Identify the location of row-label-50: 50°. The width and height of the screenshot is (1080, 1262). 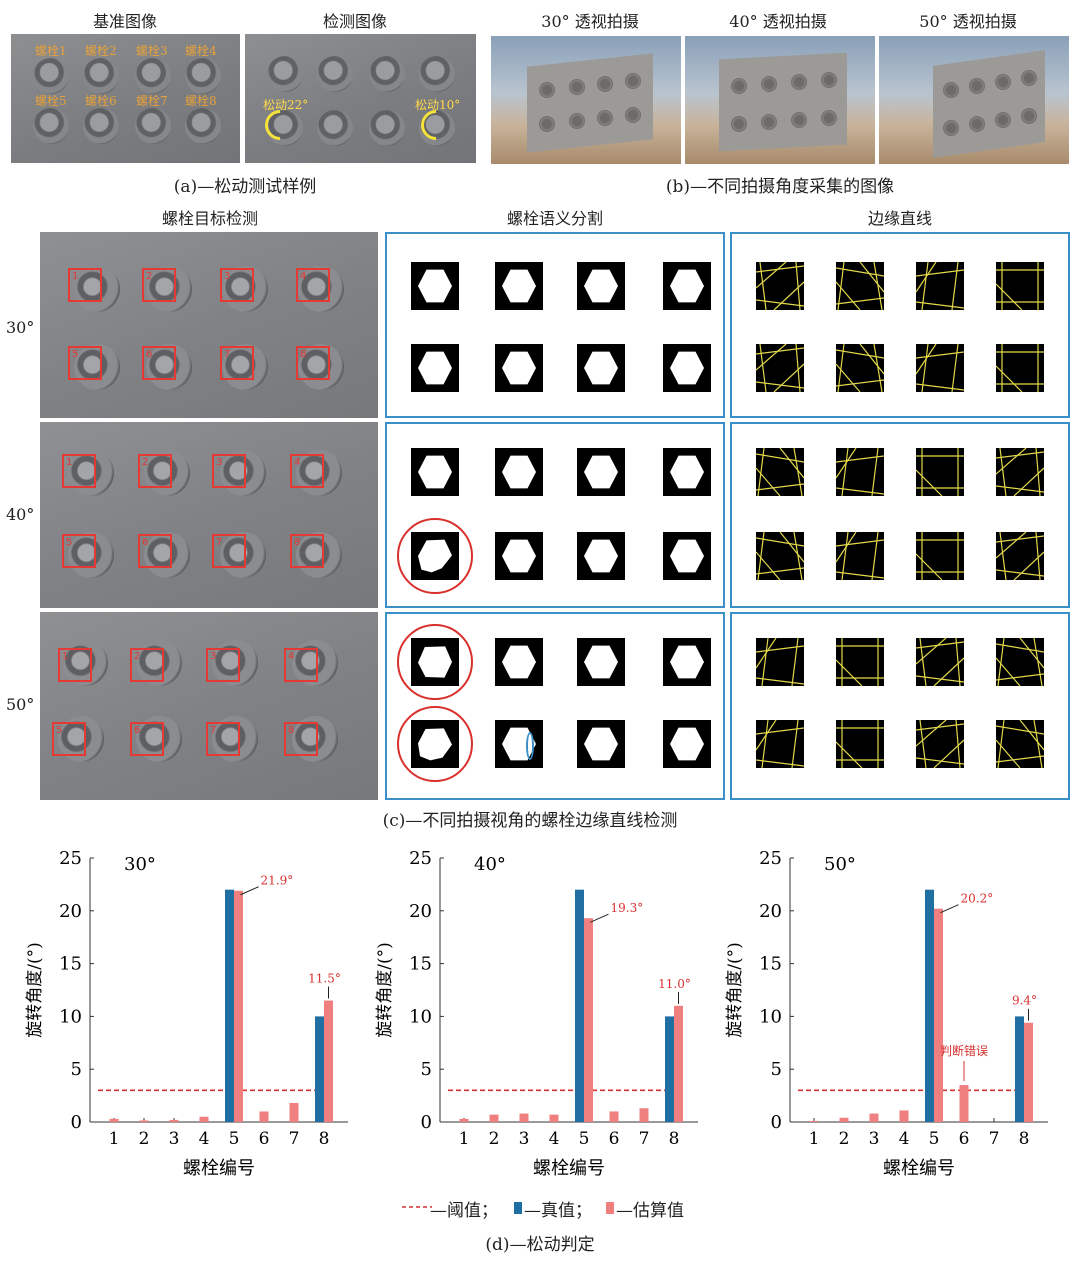
(20, 704).